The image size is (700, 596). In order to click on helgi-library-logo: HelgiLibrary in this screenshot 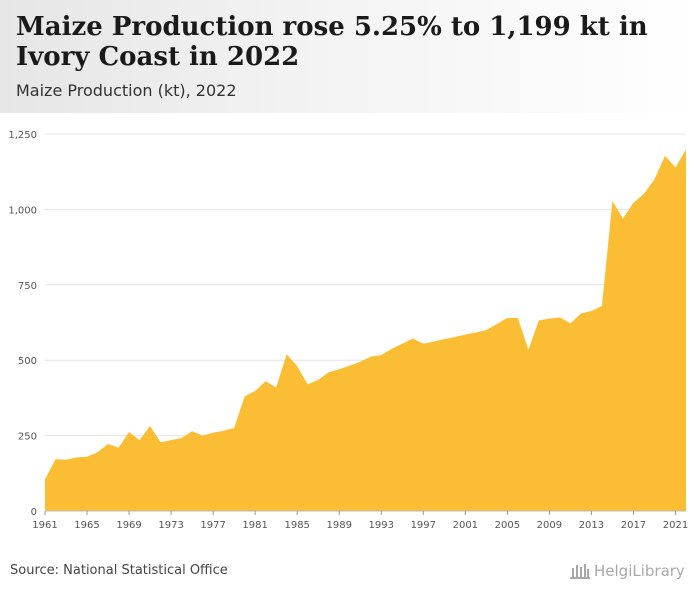, I will do `click(627, 571)`.